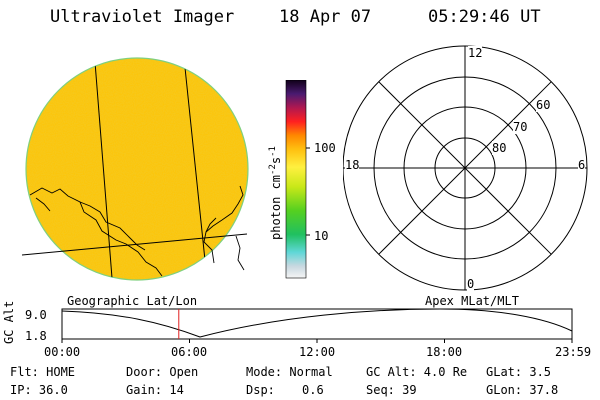 Image resolution: width=600 pixels, height=400 pixels. What do you see at coordinates (297, 179) in the screenshot?
I see `colorbar` at bounding box center [297, 179].